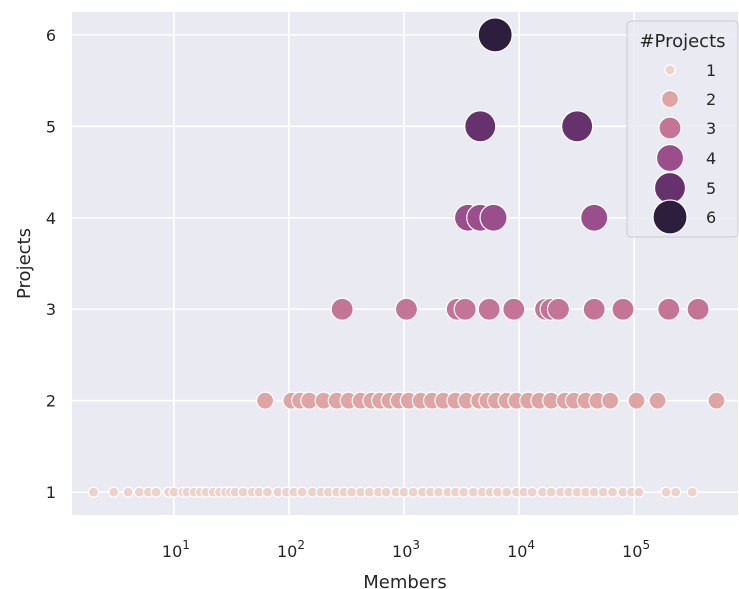 The height and width of the screenshot is (589, 739). I want to click on legend-entry-label: 4, so click(711, 158).